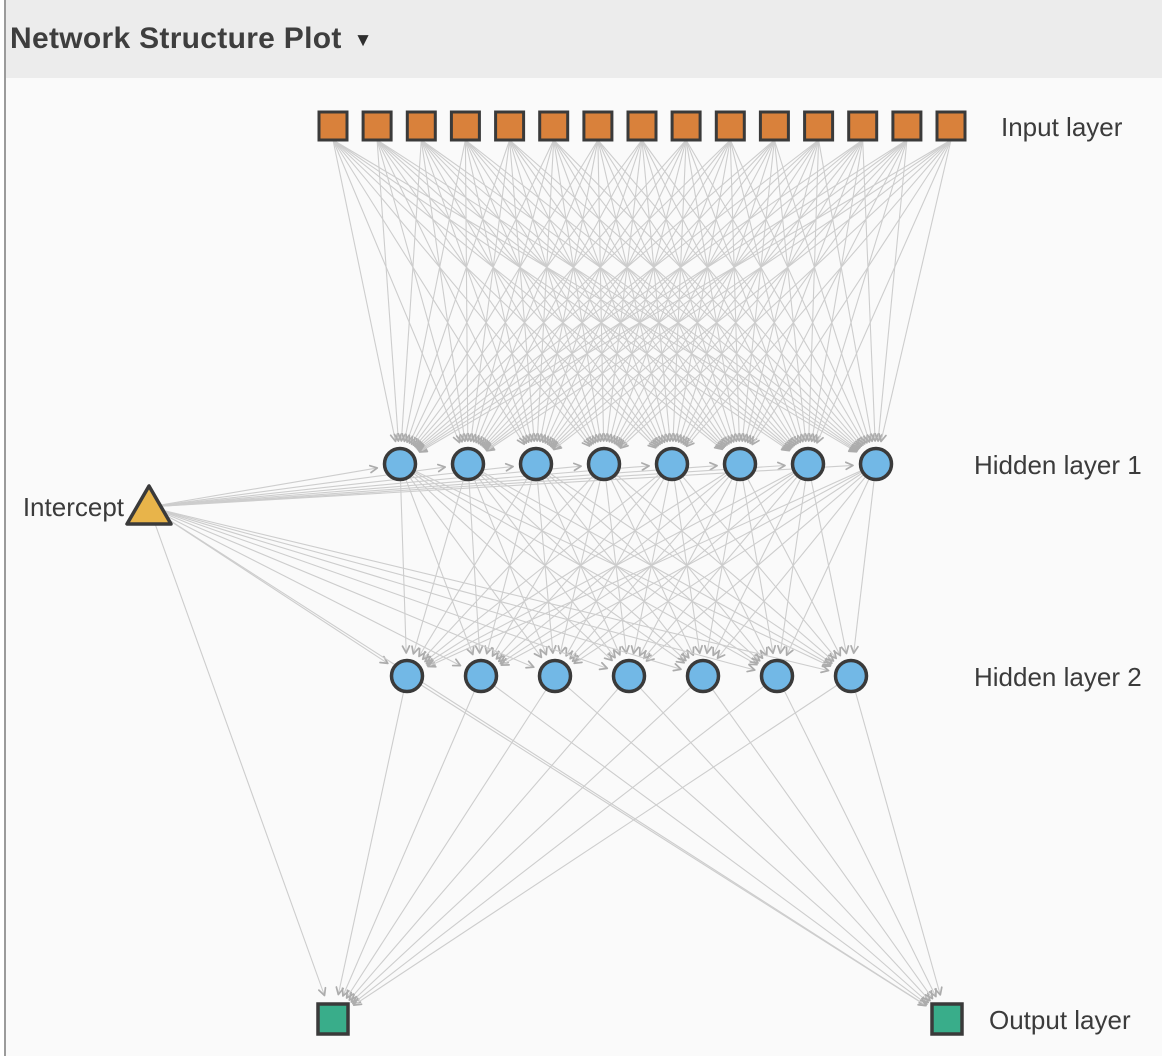 The image size is (1162, 1056). Describe the element at coordinates (1058, 465) in the screenshot. I see `hidden-layer-1-label: Hidden layer 1` at that location.